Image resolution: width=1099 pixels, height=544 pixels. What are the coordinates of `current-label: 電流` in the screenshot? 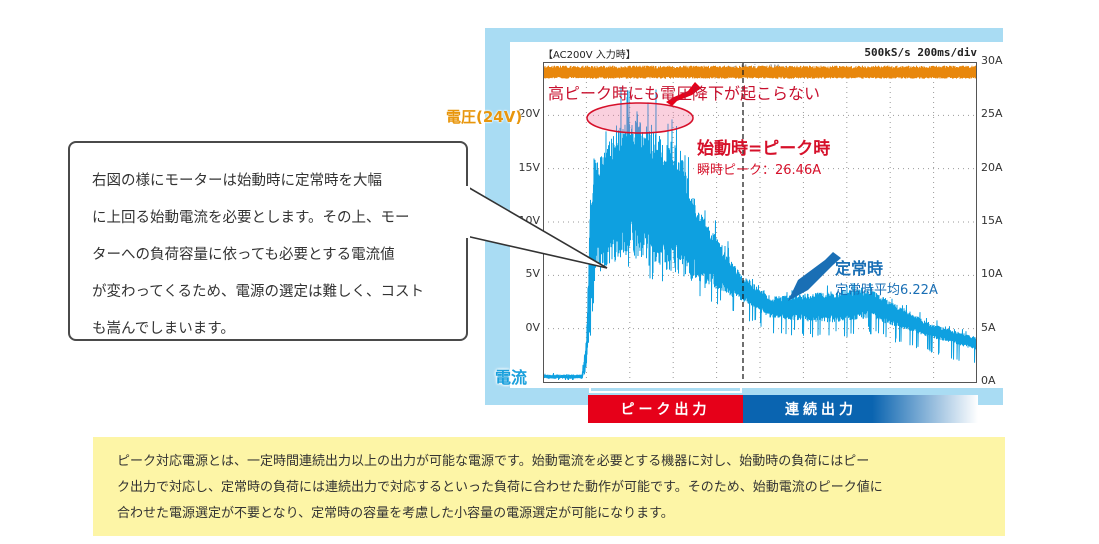 It's located at (511, 377).